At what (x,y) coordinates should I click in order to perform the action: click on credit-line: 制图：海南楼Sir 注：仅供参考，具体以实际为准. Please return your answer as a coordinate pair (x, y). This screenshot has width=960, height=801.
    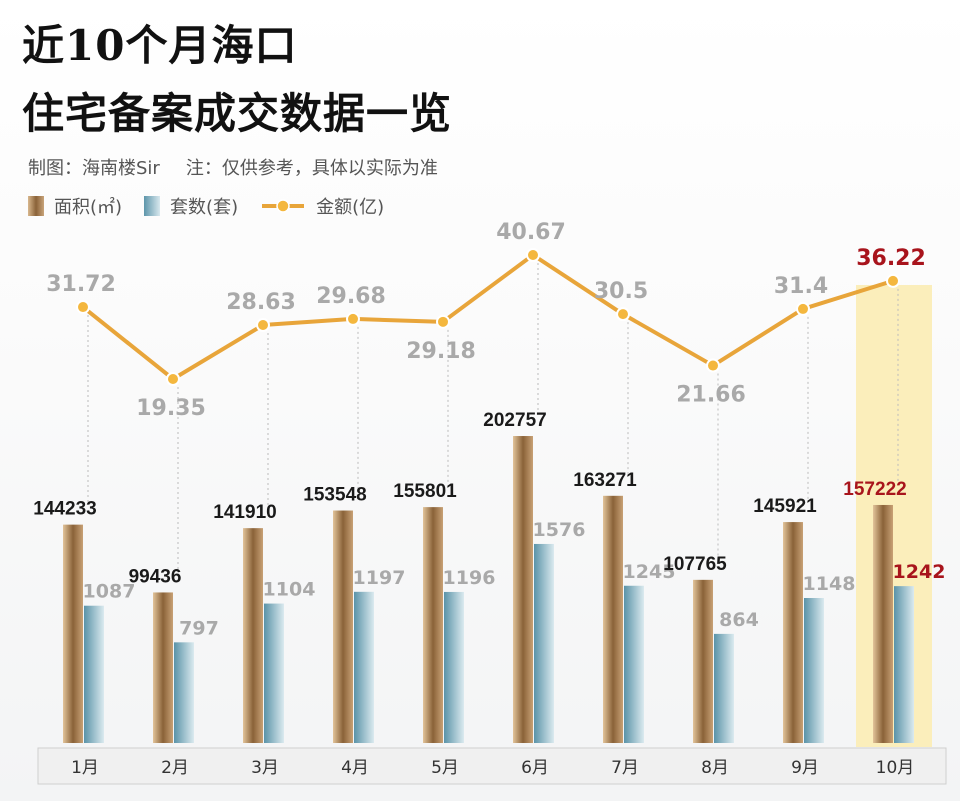
    Looking at the image, I should click on (246, 167).